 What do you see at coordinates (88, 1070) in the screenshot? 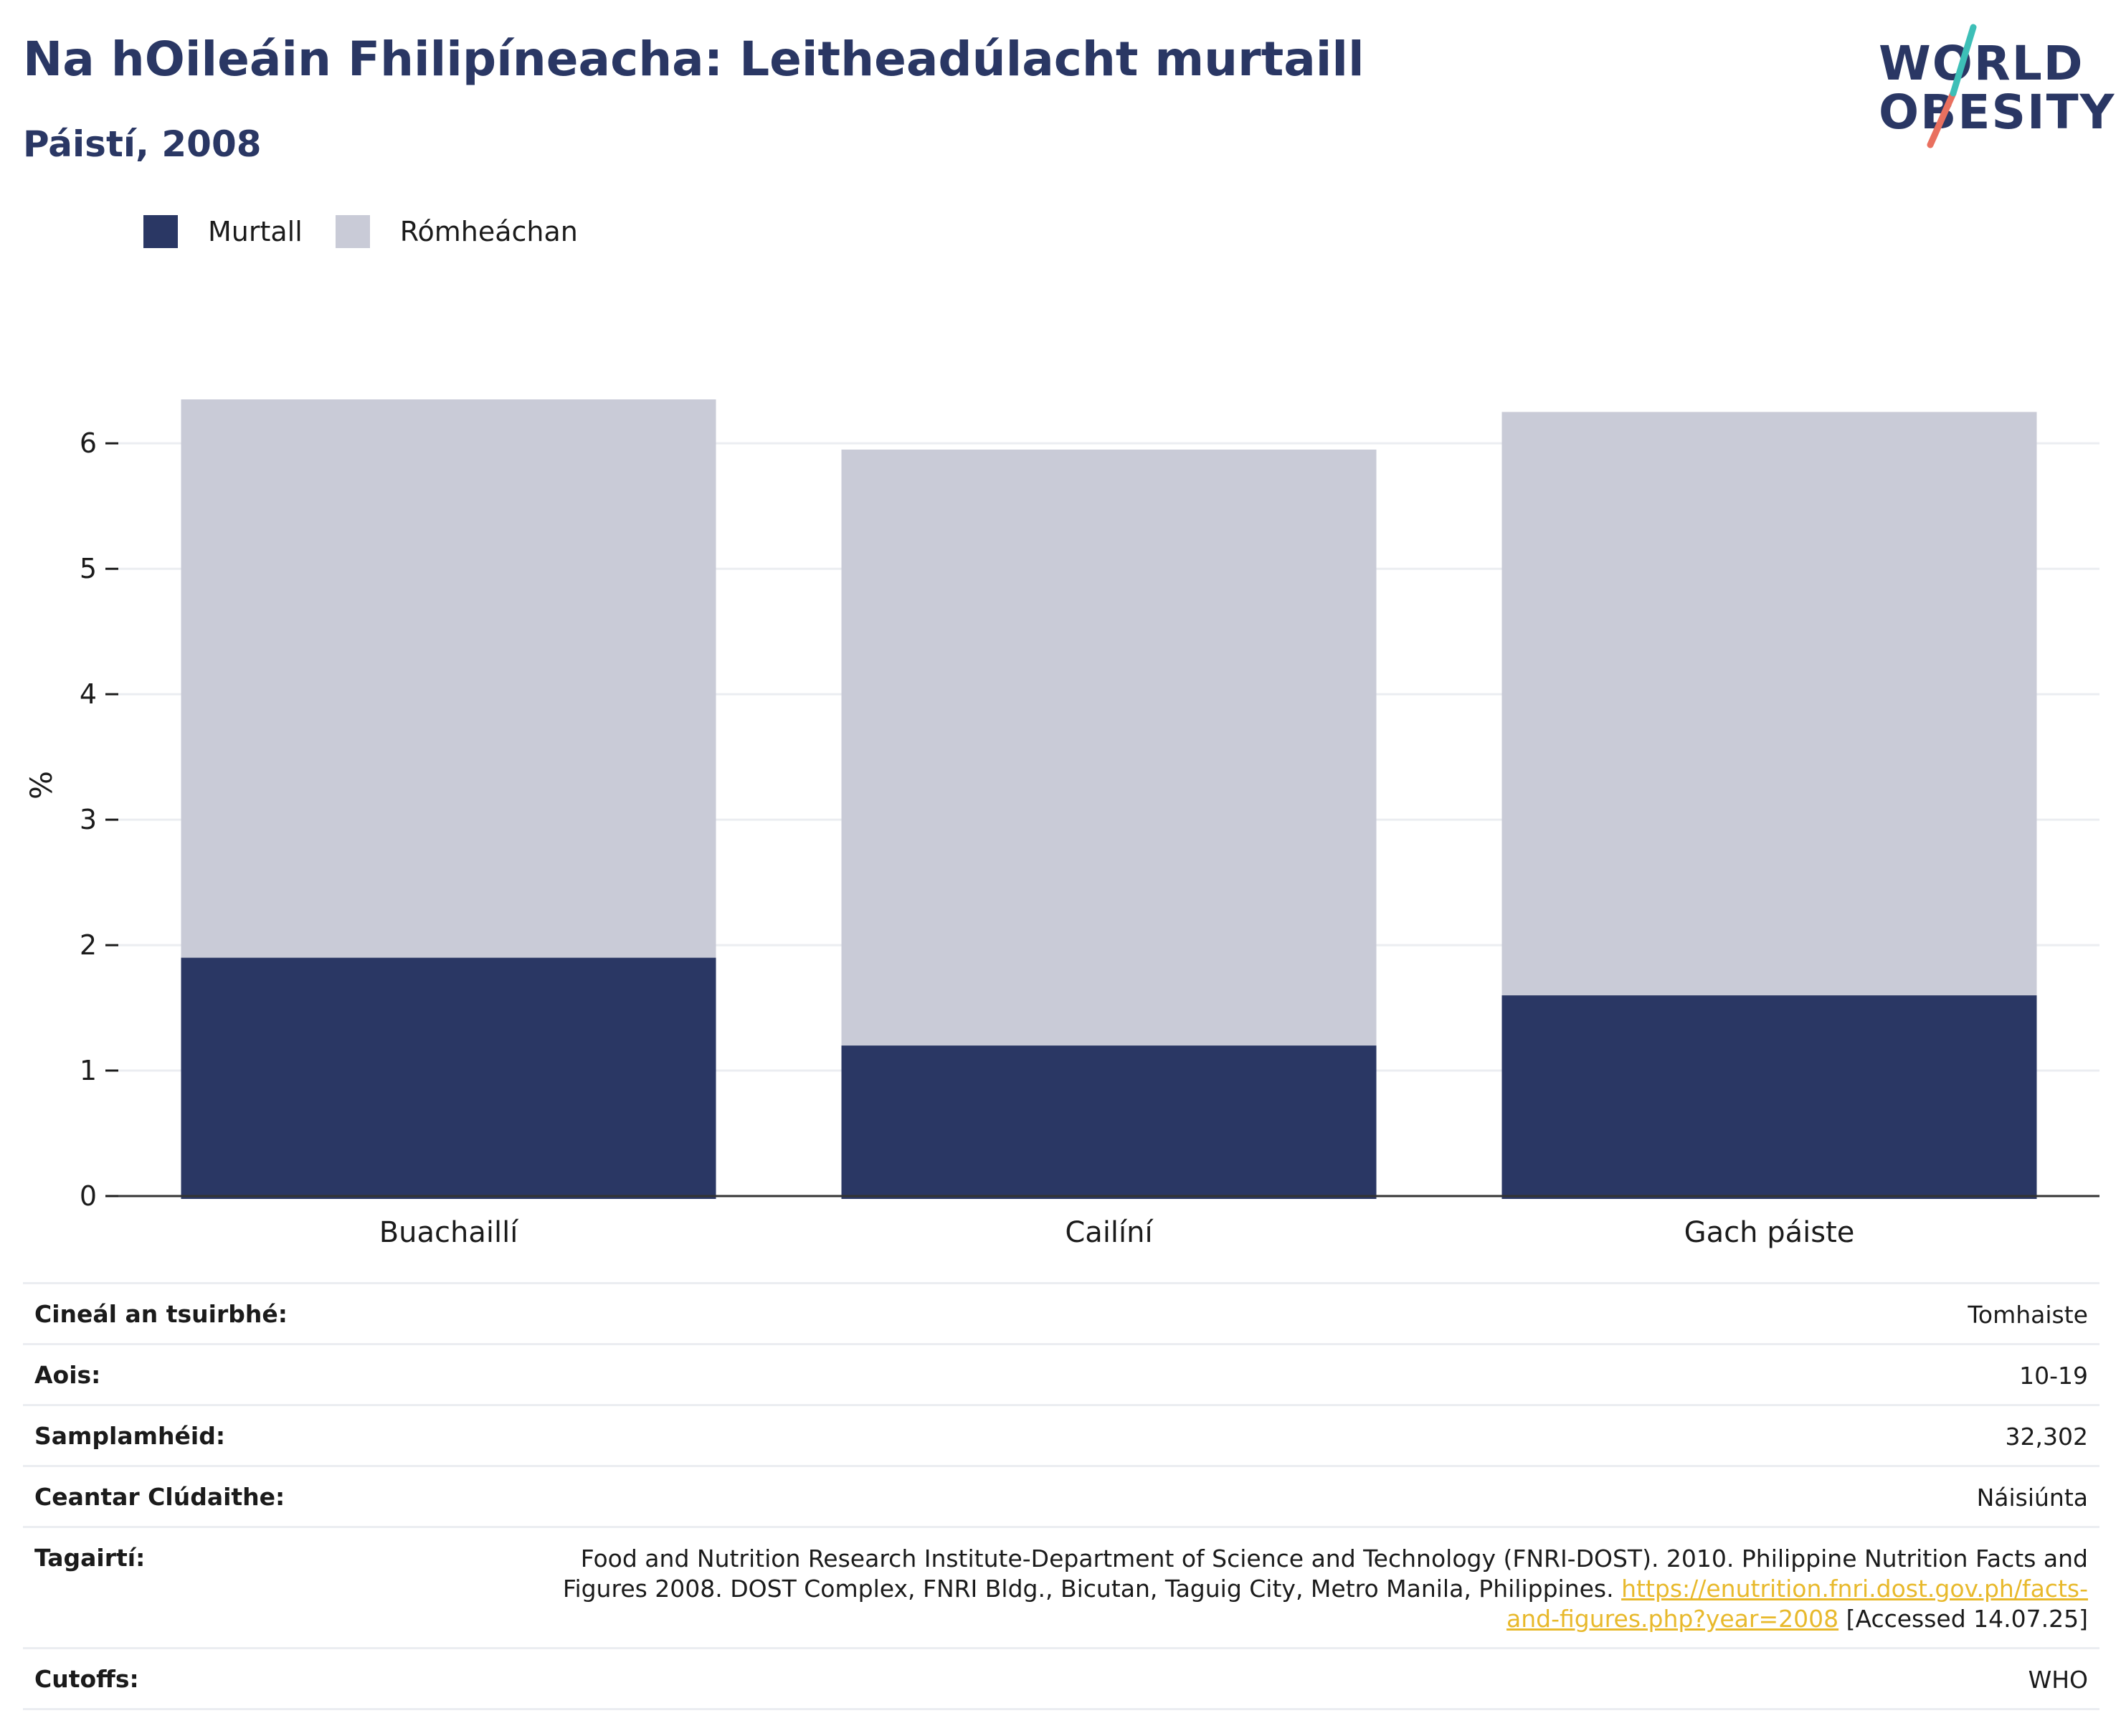
I see `y-tick-label-1: 1` at bounding box center [88, 1070].